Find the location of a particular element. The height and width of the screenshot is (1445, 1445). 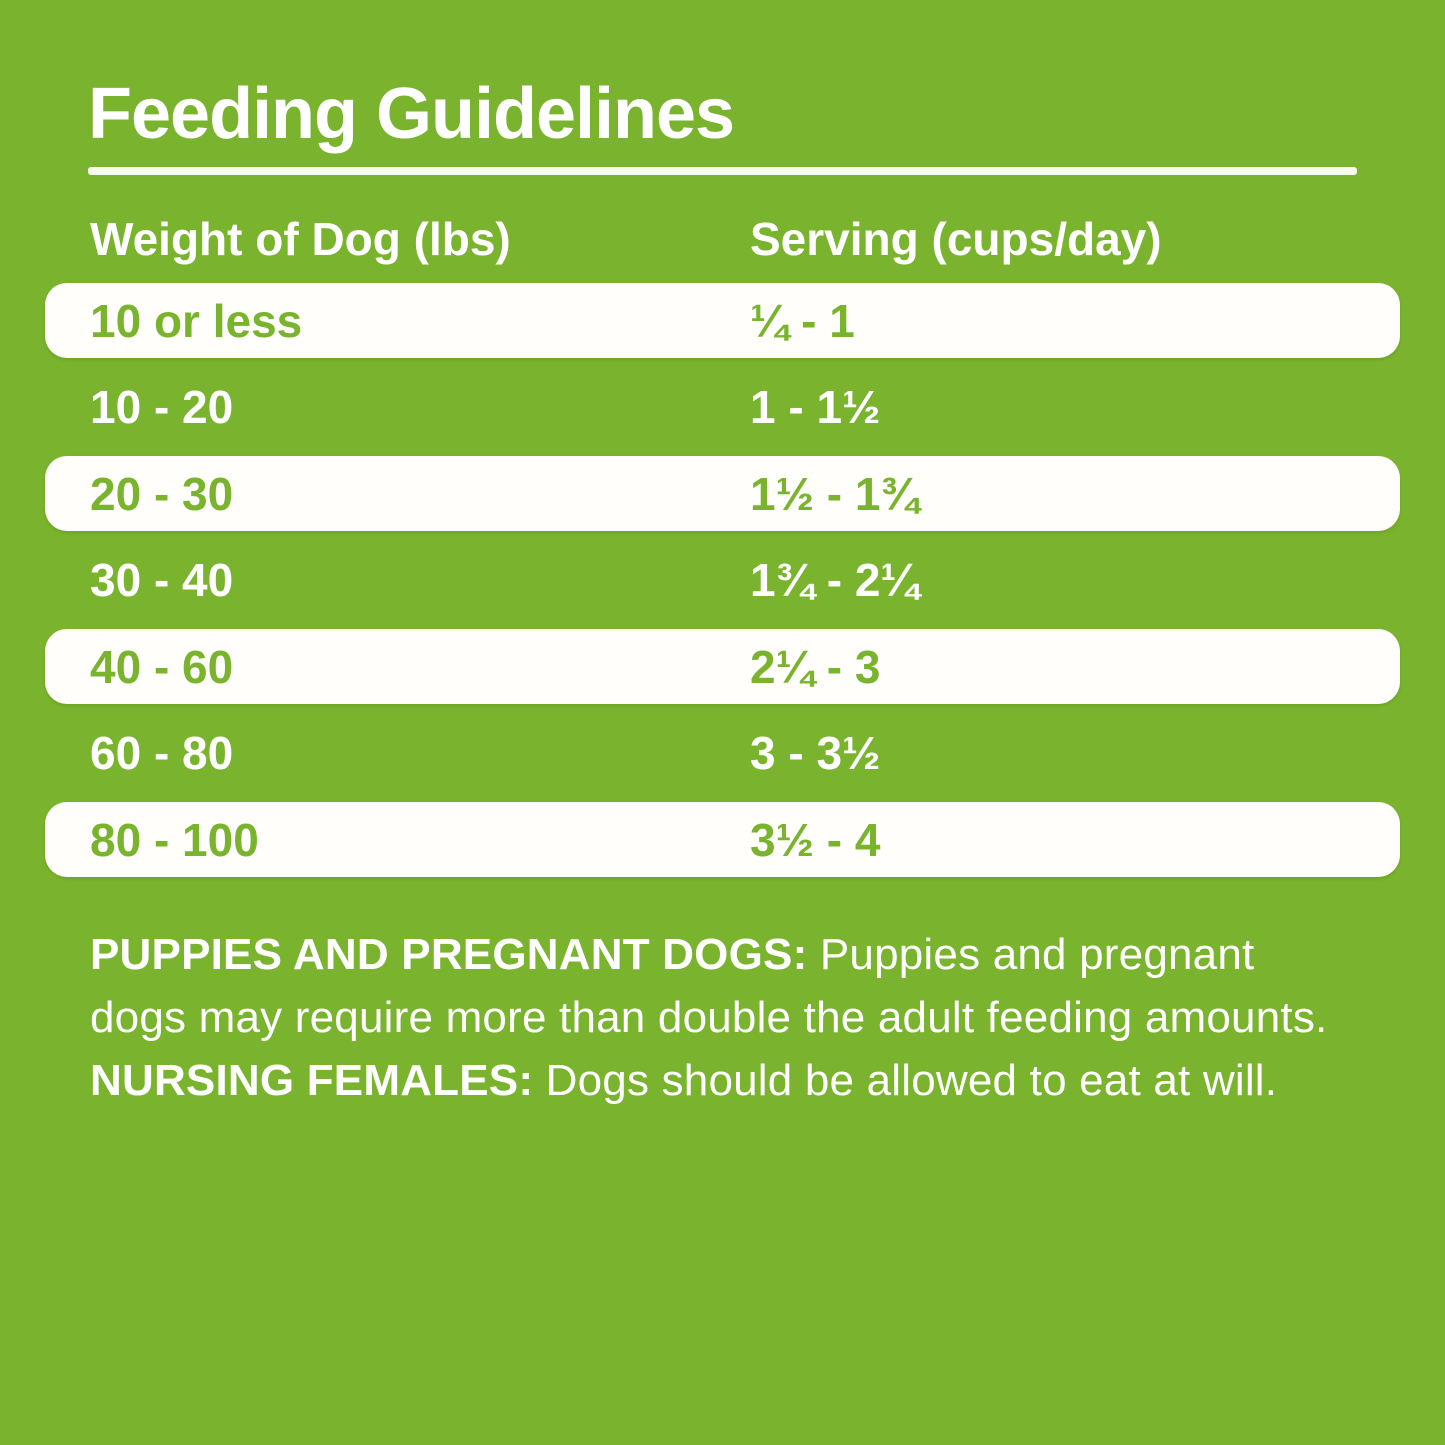

title-underline-divider is located at coordinates (722, 171).